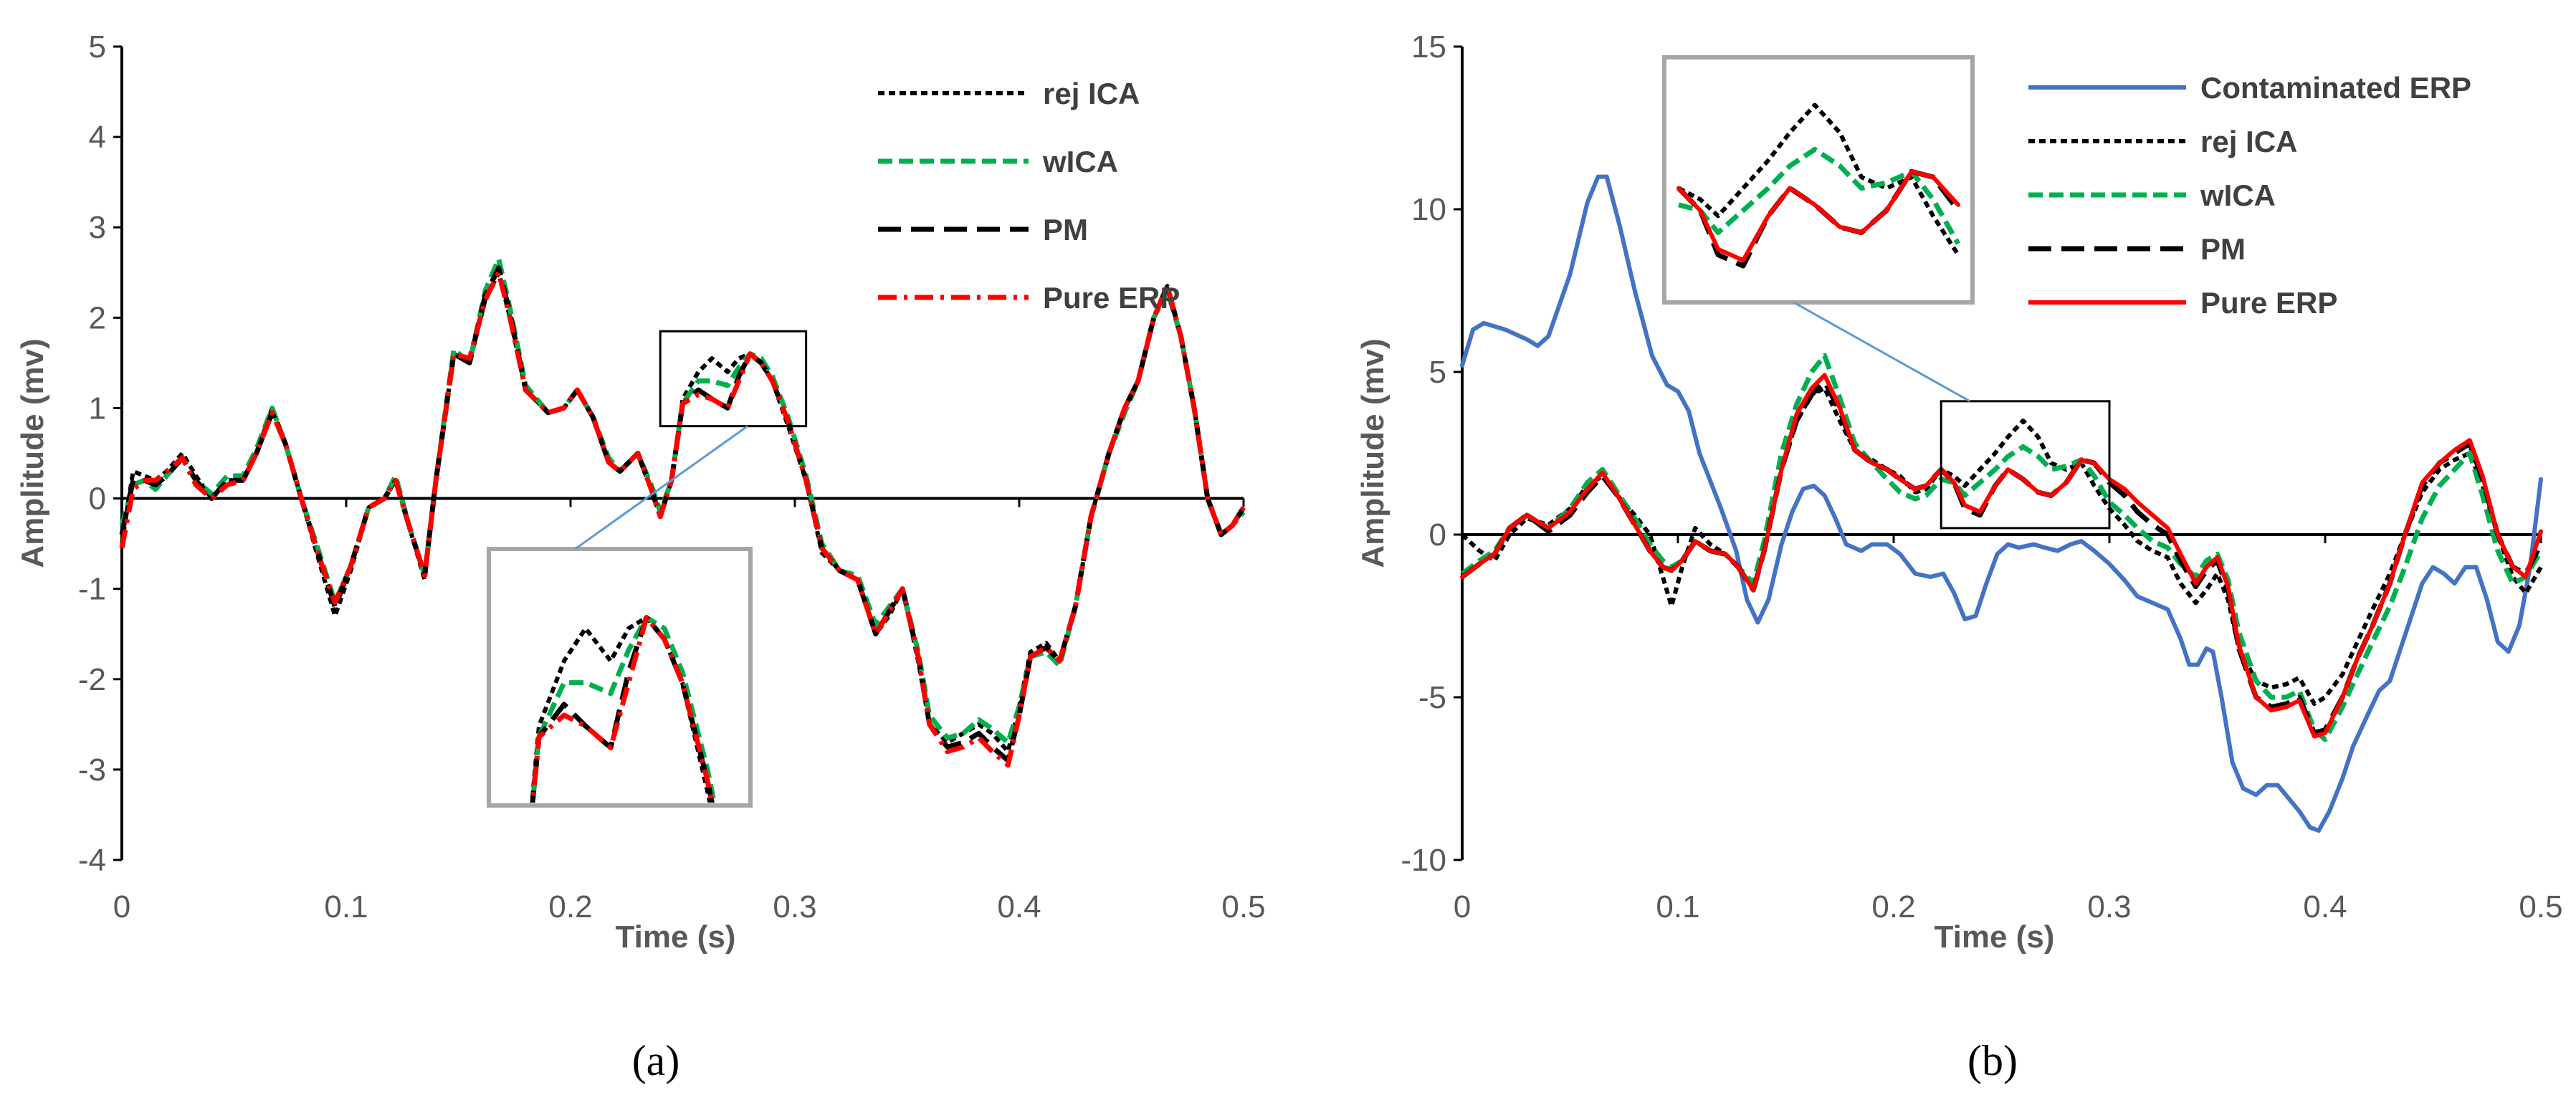  I want to click on y-tick-label: 10, so click(1428, 209).